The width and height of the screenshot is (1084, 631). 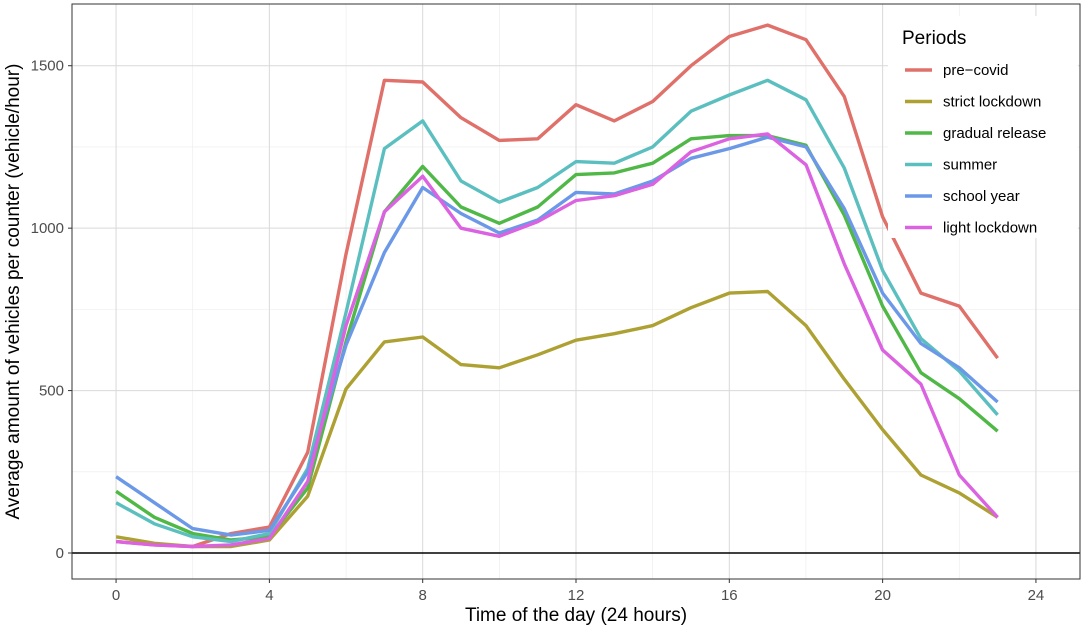 I want to click on legend-title: Periods, so click(x=934, y=38).